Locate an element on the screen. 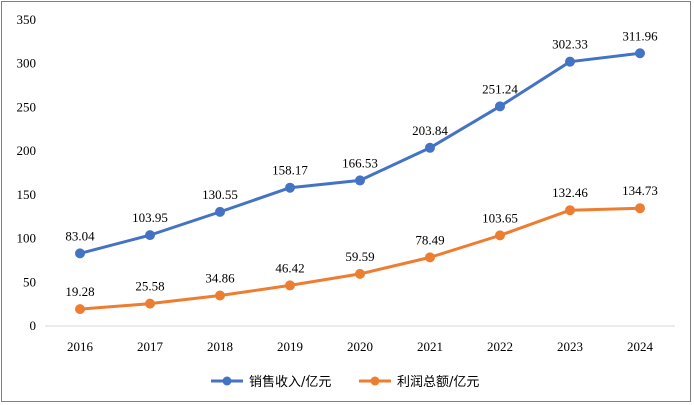 Image resolution: width=694 pixels, height=405 pixels. data-label: 19.28 is located at coordinates (79, 291).